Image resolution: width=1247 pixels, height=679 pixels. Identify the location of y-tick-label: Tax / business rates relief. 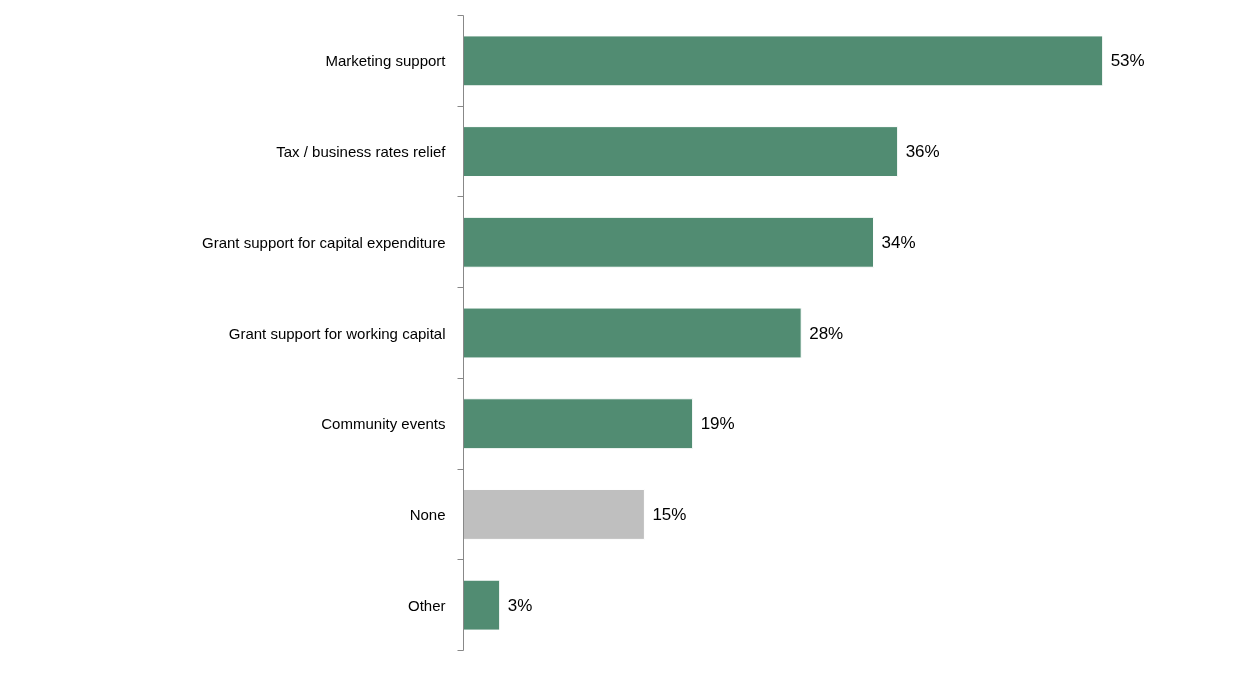
(361, 152).